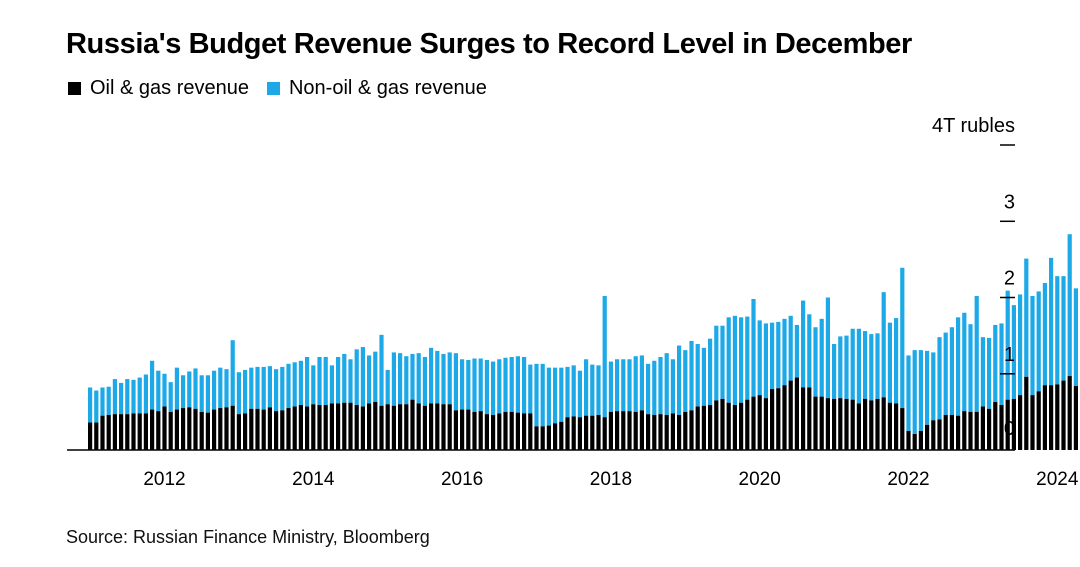  What do you see at coordinates (760, 479) in the screenshot?
I see `x-tick-label-2020: 2020` at bounding box center [760, 479].